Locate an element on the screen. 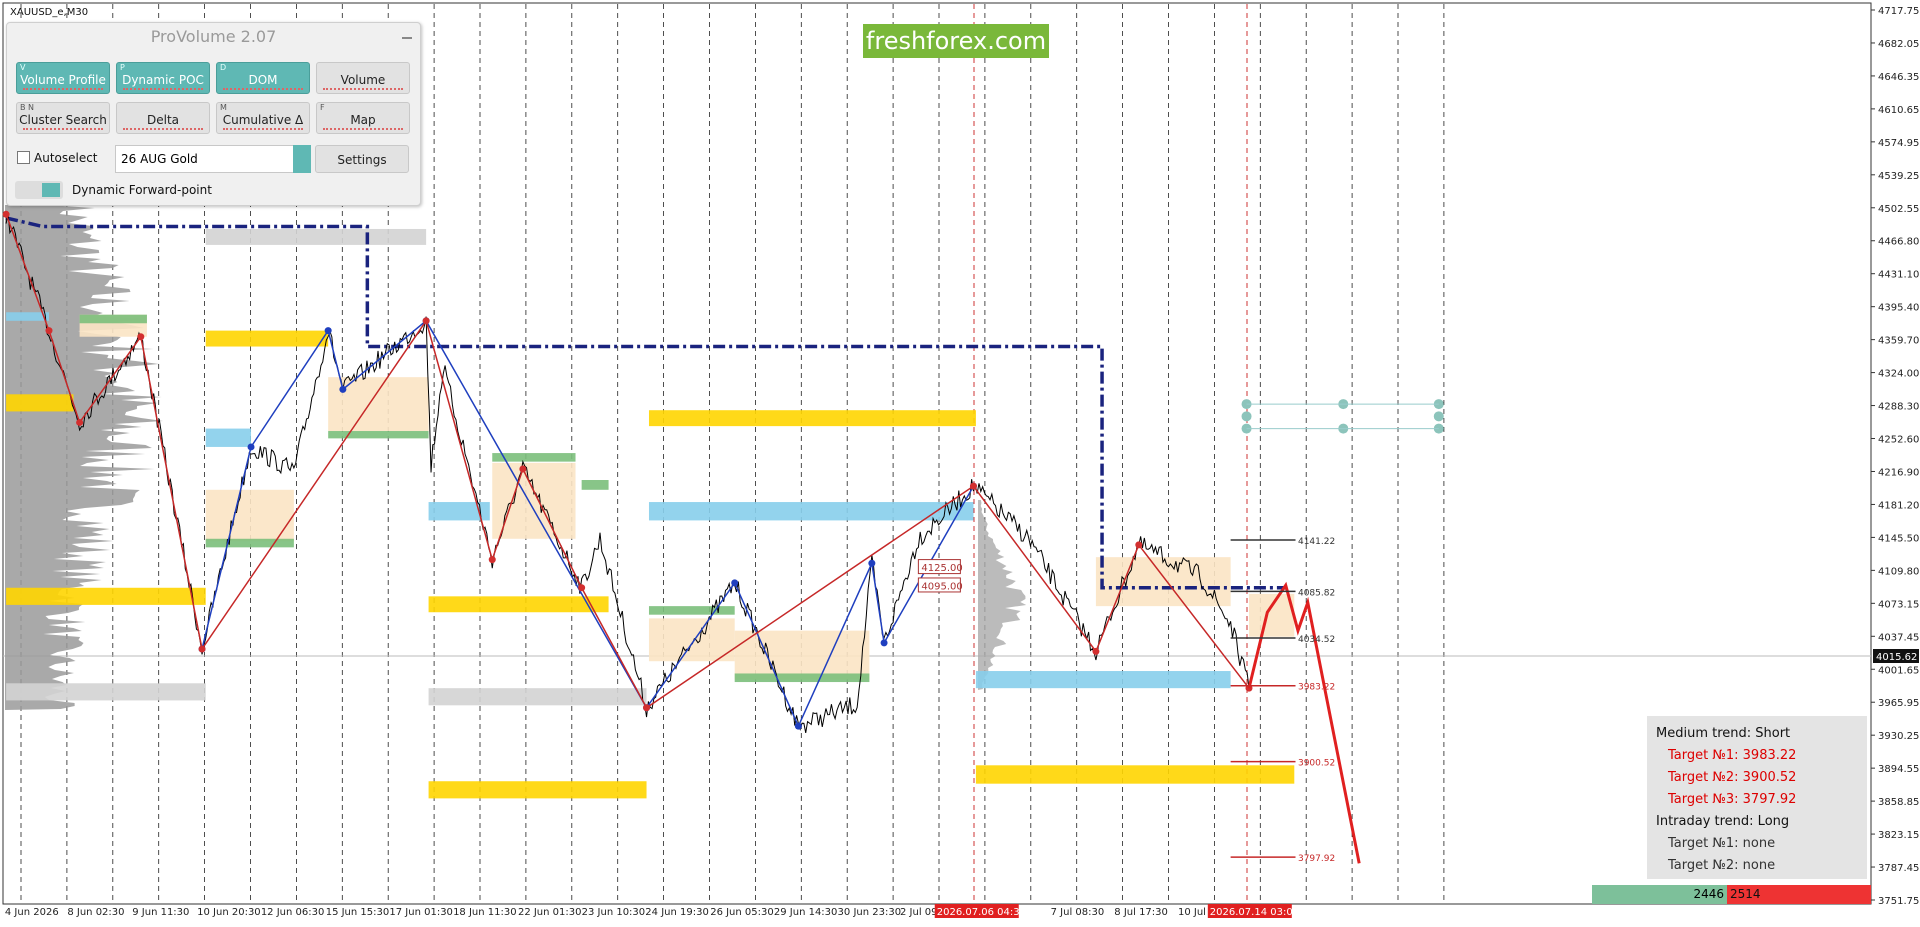 The height and width of the screenshot is (927, 1920). minimize-button is located at coordinates (407, 38).